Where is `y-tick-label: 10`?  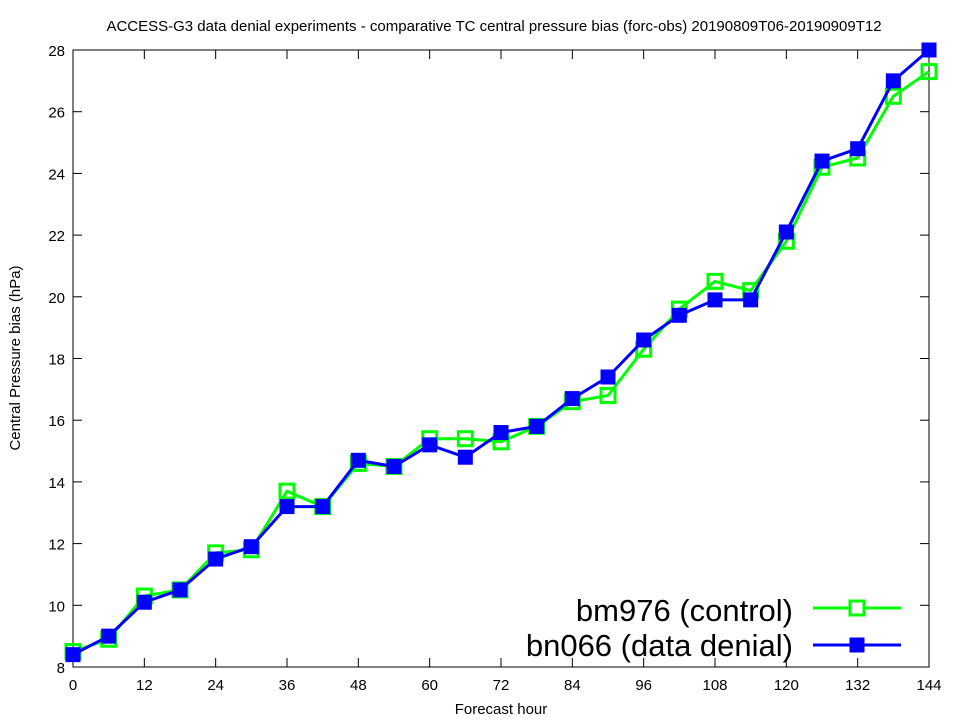 y-tick-label: 10 is located at coordinates (56, 606).